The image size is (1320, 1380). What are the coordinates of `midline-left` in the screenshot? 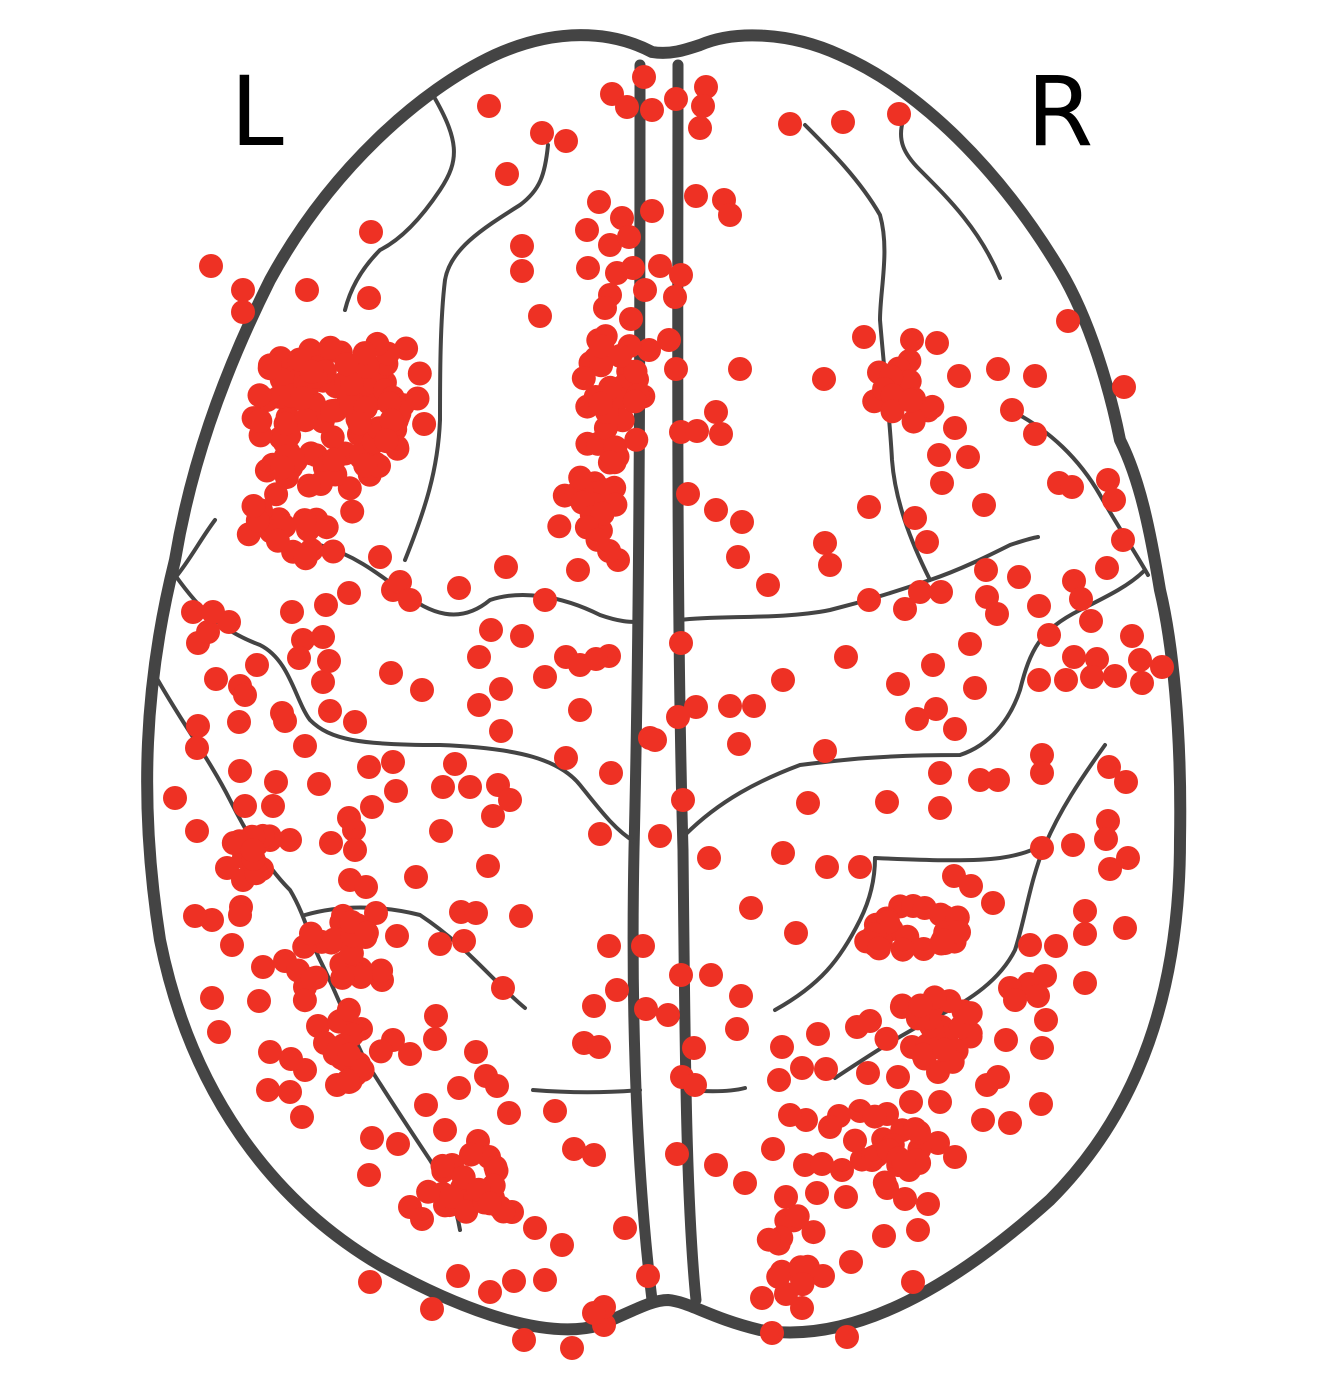 It's located at (642, 682).